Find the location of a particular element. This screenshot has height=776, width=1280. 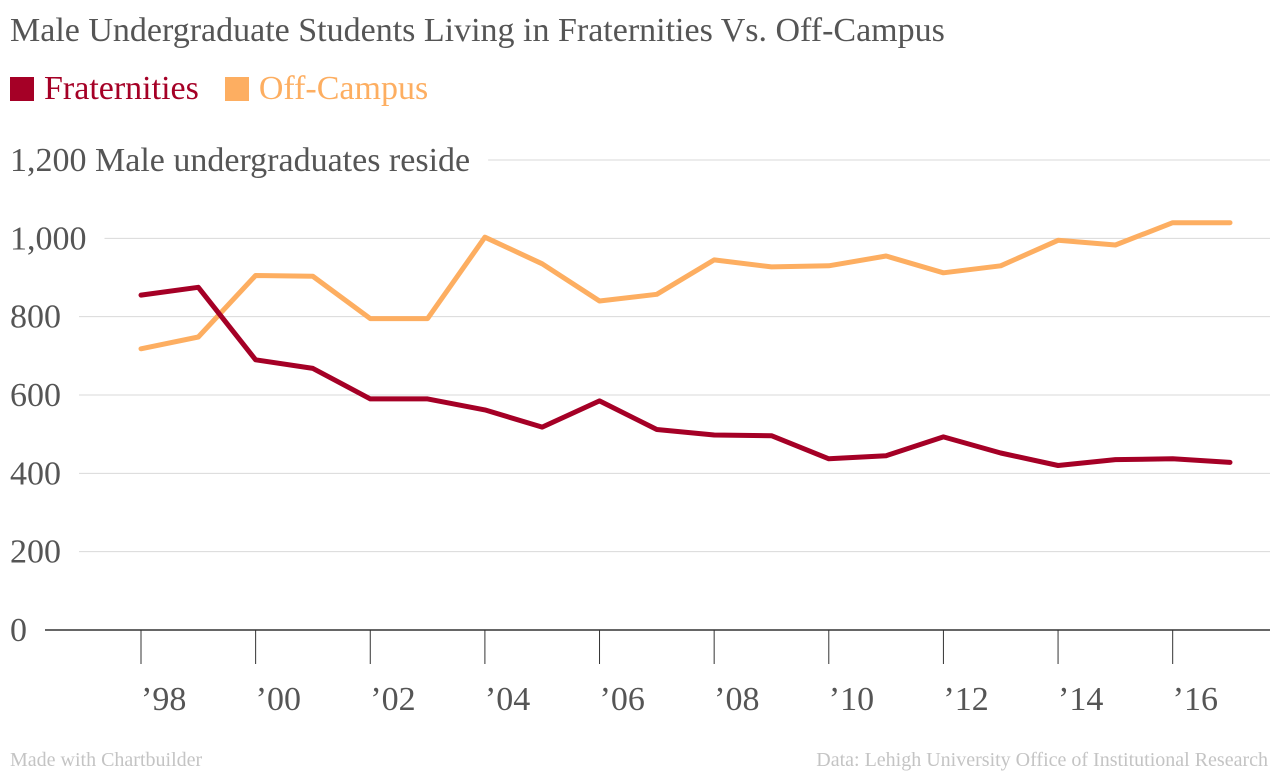

y-tick-label: 200 is located at coordinates (35, 552).